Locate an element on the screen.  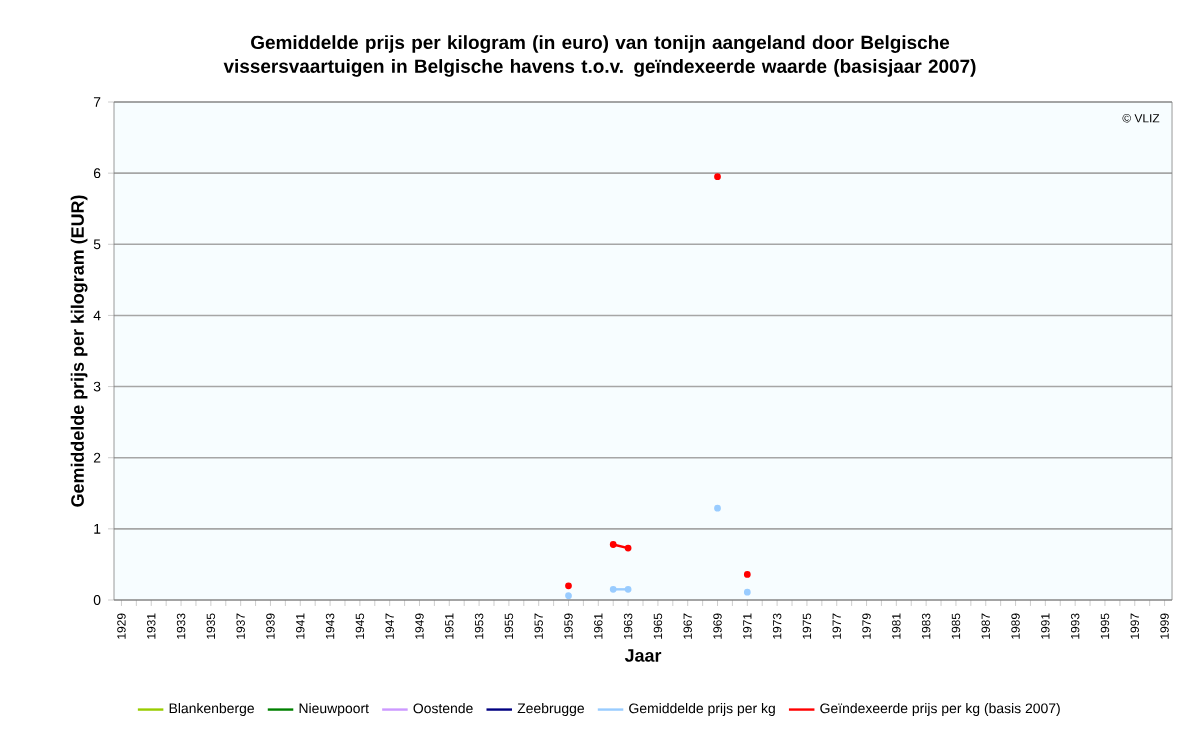
x-axis-title: Jaar is located at coordinates (643, 655).